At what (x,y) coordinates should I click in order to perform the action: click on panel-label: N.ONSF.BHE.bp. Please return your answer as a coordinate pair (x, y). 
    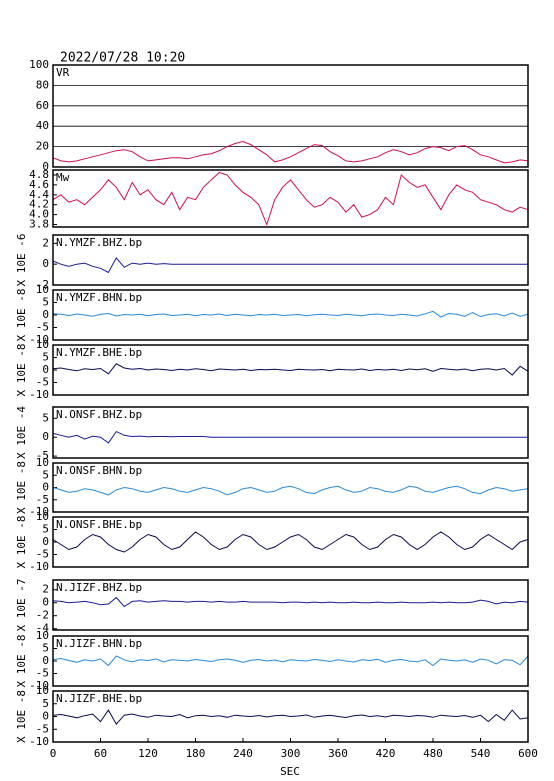
    Looking at the image, I should click on (99, 524).